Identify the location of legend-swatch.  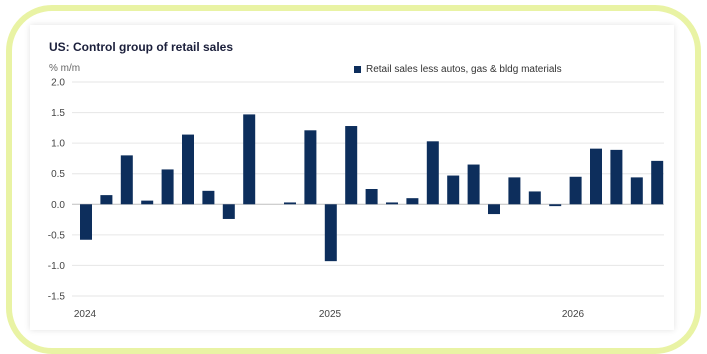
(357, 69).